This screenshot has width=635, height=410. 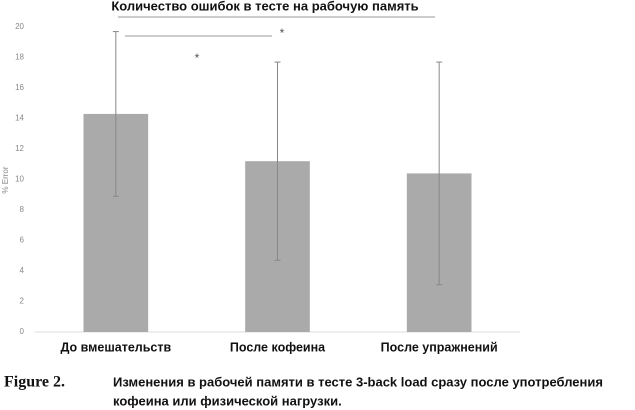 What do you see at coordinates (22, 301) in the screenshot?
I see `y-tick-label: 2` at bounding box center [22, 301].